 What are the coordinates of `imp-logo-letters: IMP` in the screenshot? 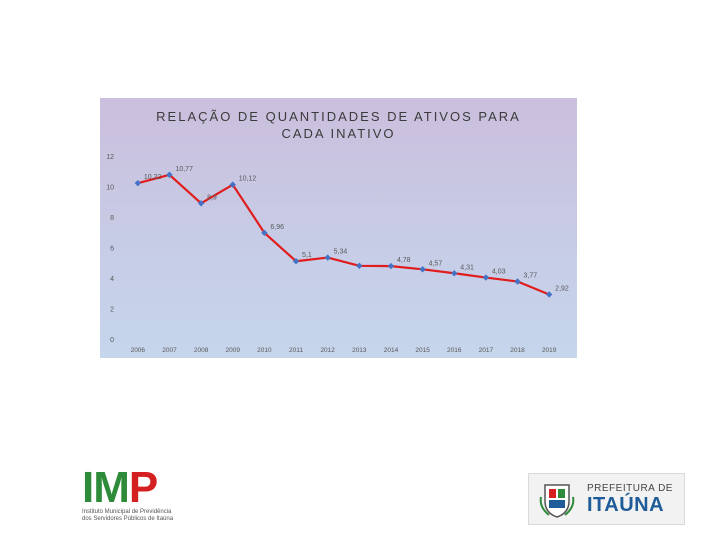 It's located at (134, 488).